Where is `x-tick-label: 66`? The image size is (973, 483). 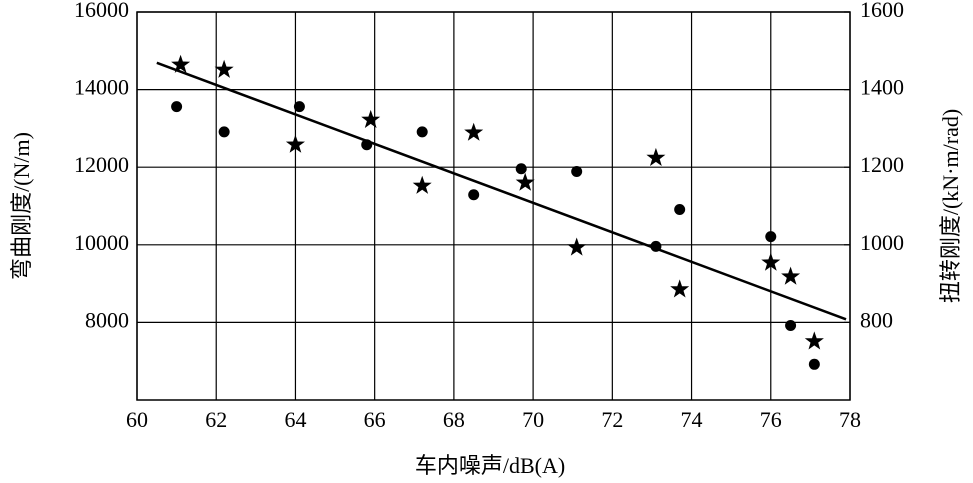
x-tick-label: 66 is located at coordinates (375, 419).